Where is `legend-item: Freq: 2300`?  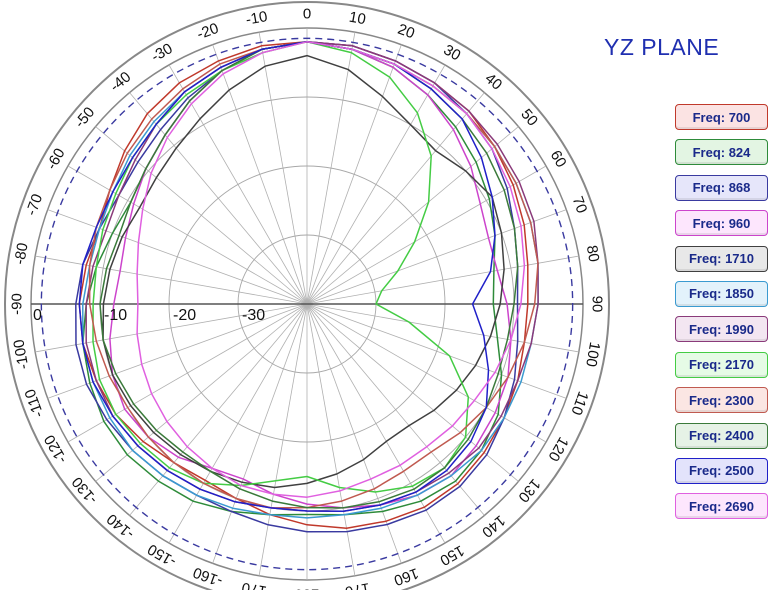
legend-item: Freq: 2300 is located at coordinates (721, 400).